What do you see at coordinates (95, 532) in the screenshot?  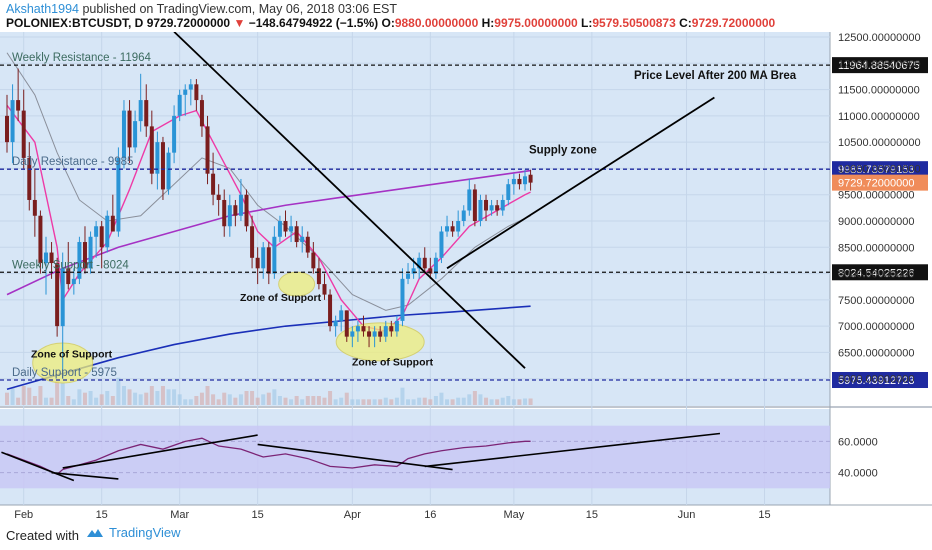 I see `tradingview-icon` at bounding box center [95, 532].